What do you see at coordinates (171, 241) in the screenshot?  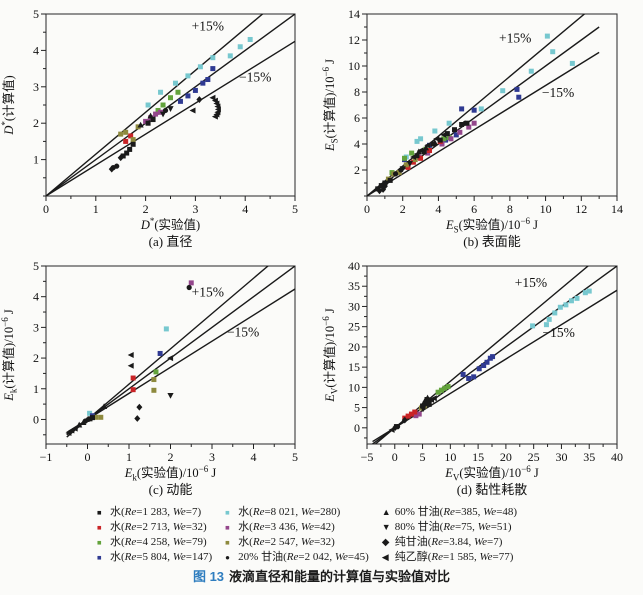 I see `svg-text: (a) 直径` at bounding box center [171, 241].